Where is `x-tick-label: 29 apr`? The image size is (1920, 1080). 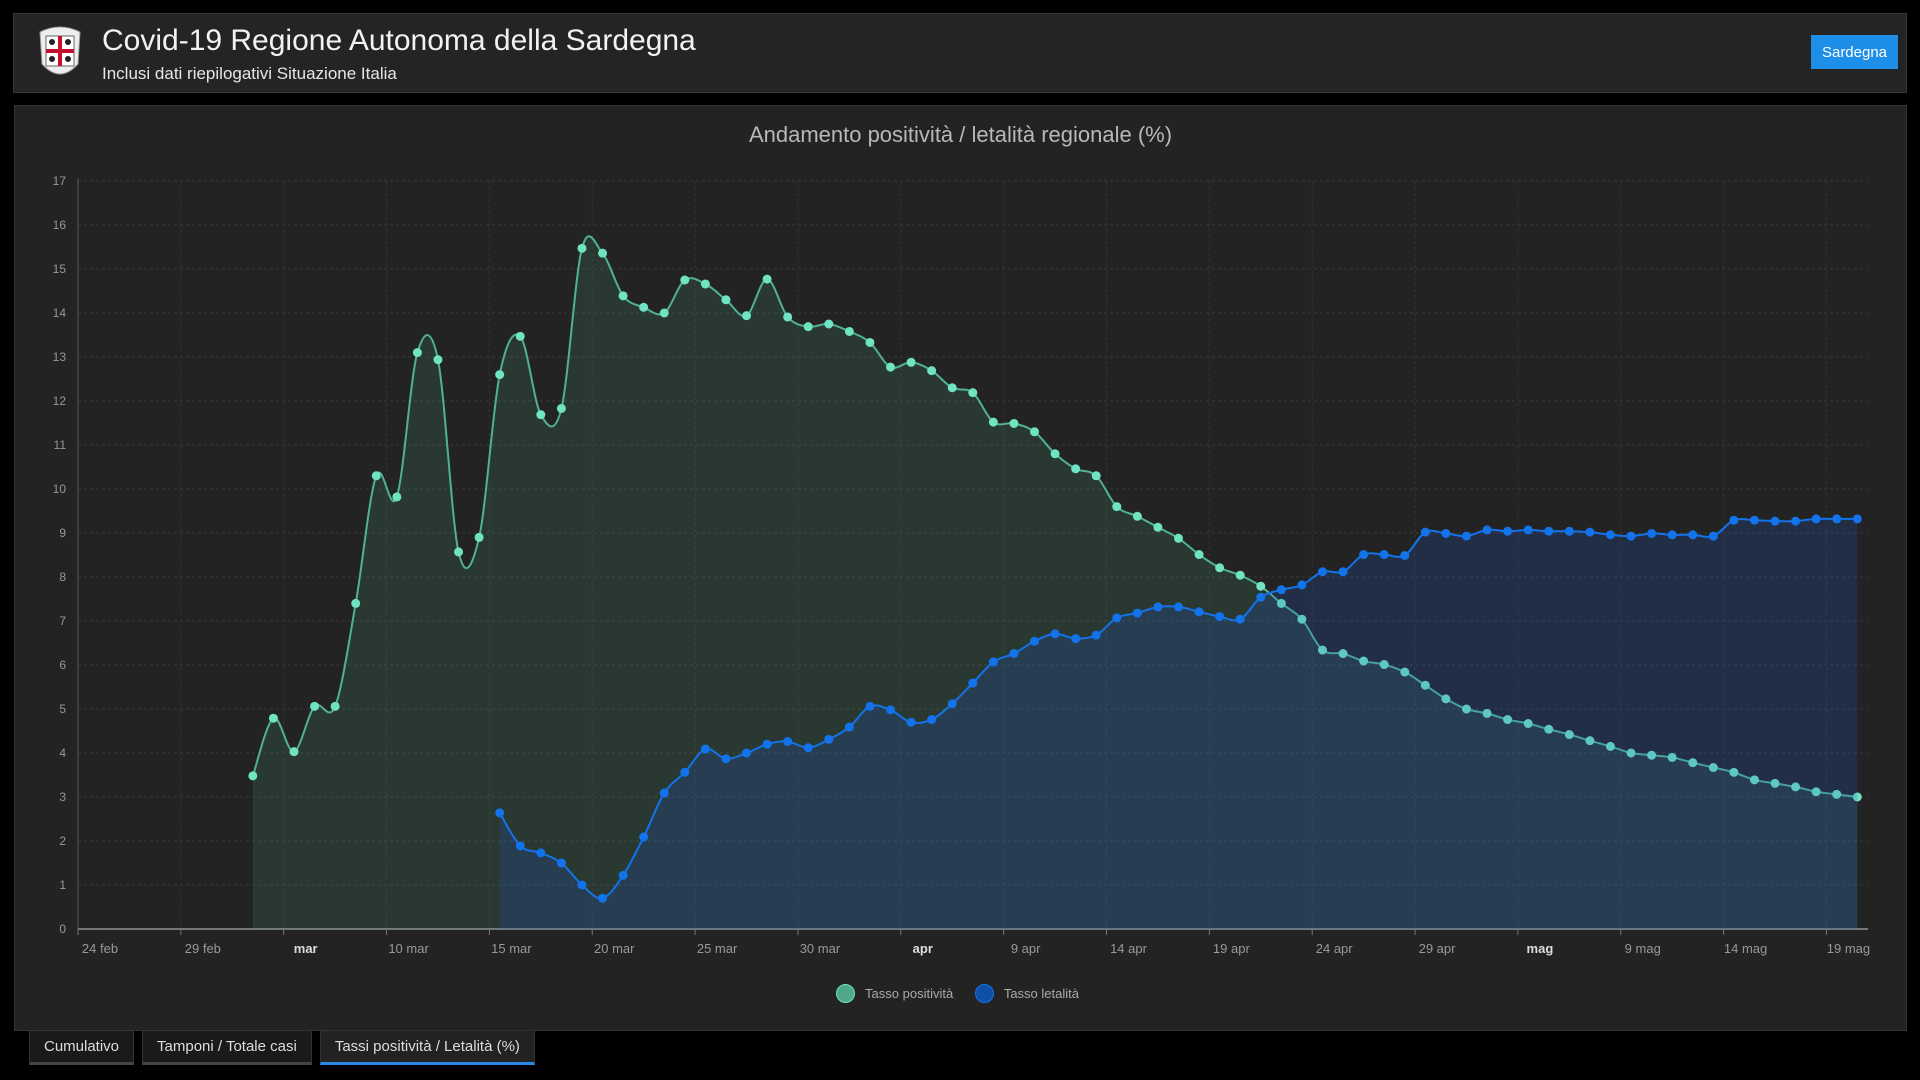 x-tick-label: 29 apr is located at coordinates (1438, 948).